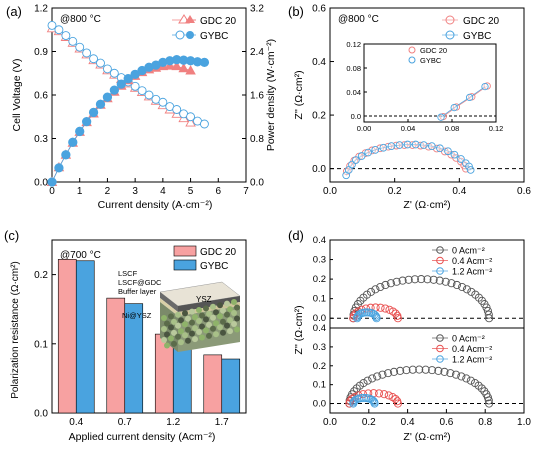 The width and height of the screenshot is (534, 452). Describe the element at coordinates (41, 96) in the screenshot. I see `y-tick-label: 0.6` at that location.